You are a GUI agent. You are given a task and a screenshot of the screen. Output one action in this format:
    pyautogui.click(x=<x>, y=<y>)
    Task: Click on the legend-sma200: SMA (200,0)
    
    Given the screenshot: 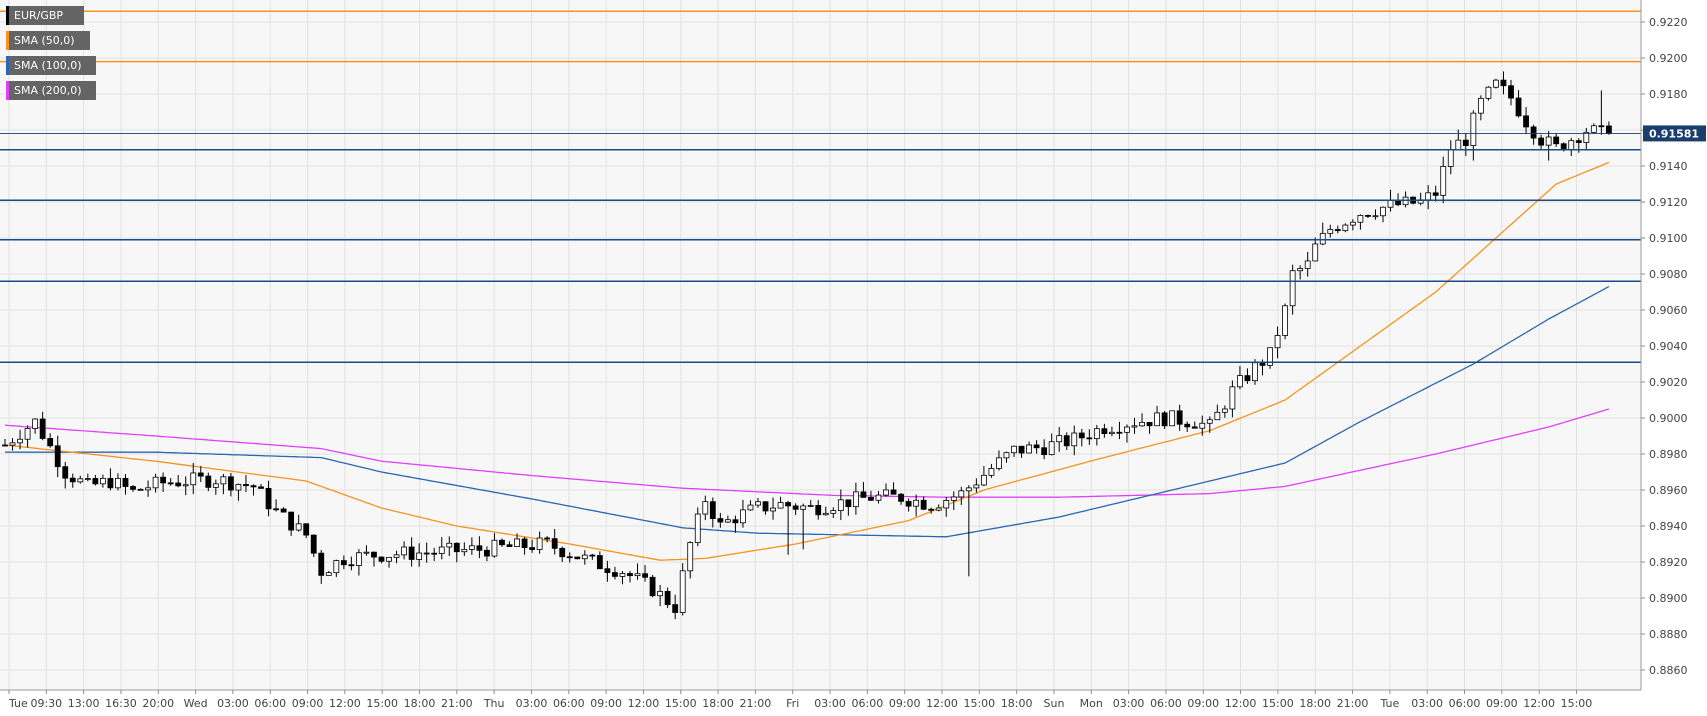 What is the action you would take?
    pyautogui.click(x=51, y=90)
    